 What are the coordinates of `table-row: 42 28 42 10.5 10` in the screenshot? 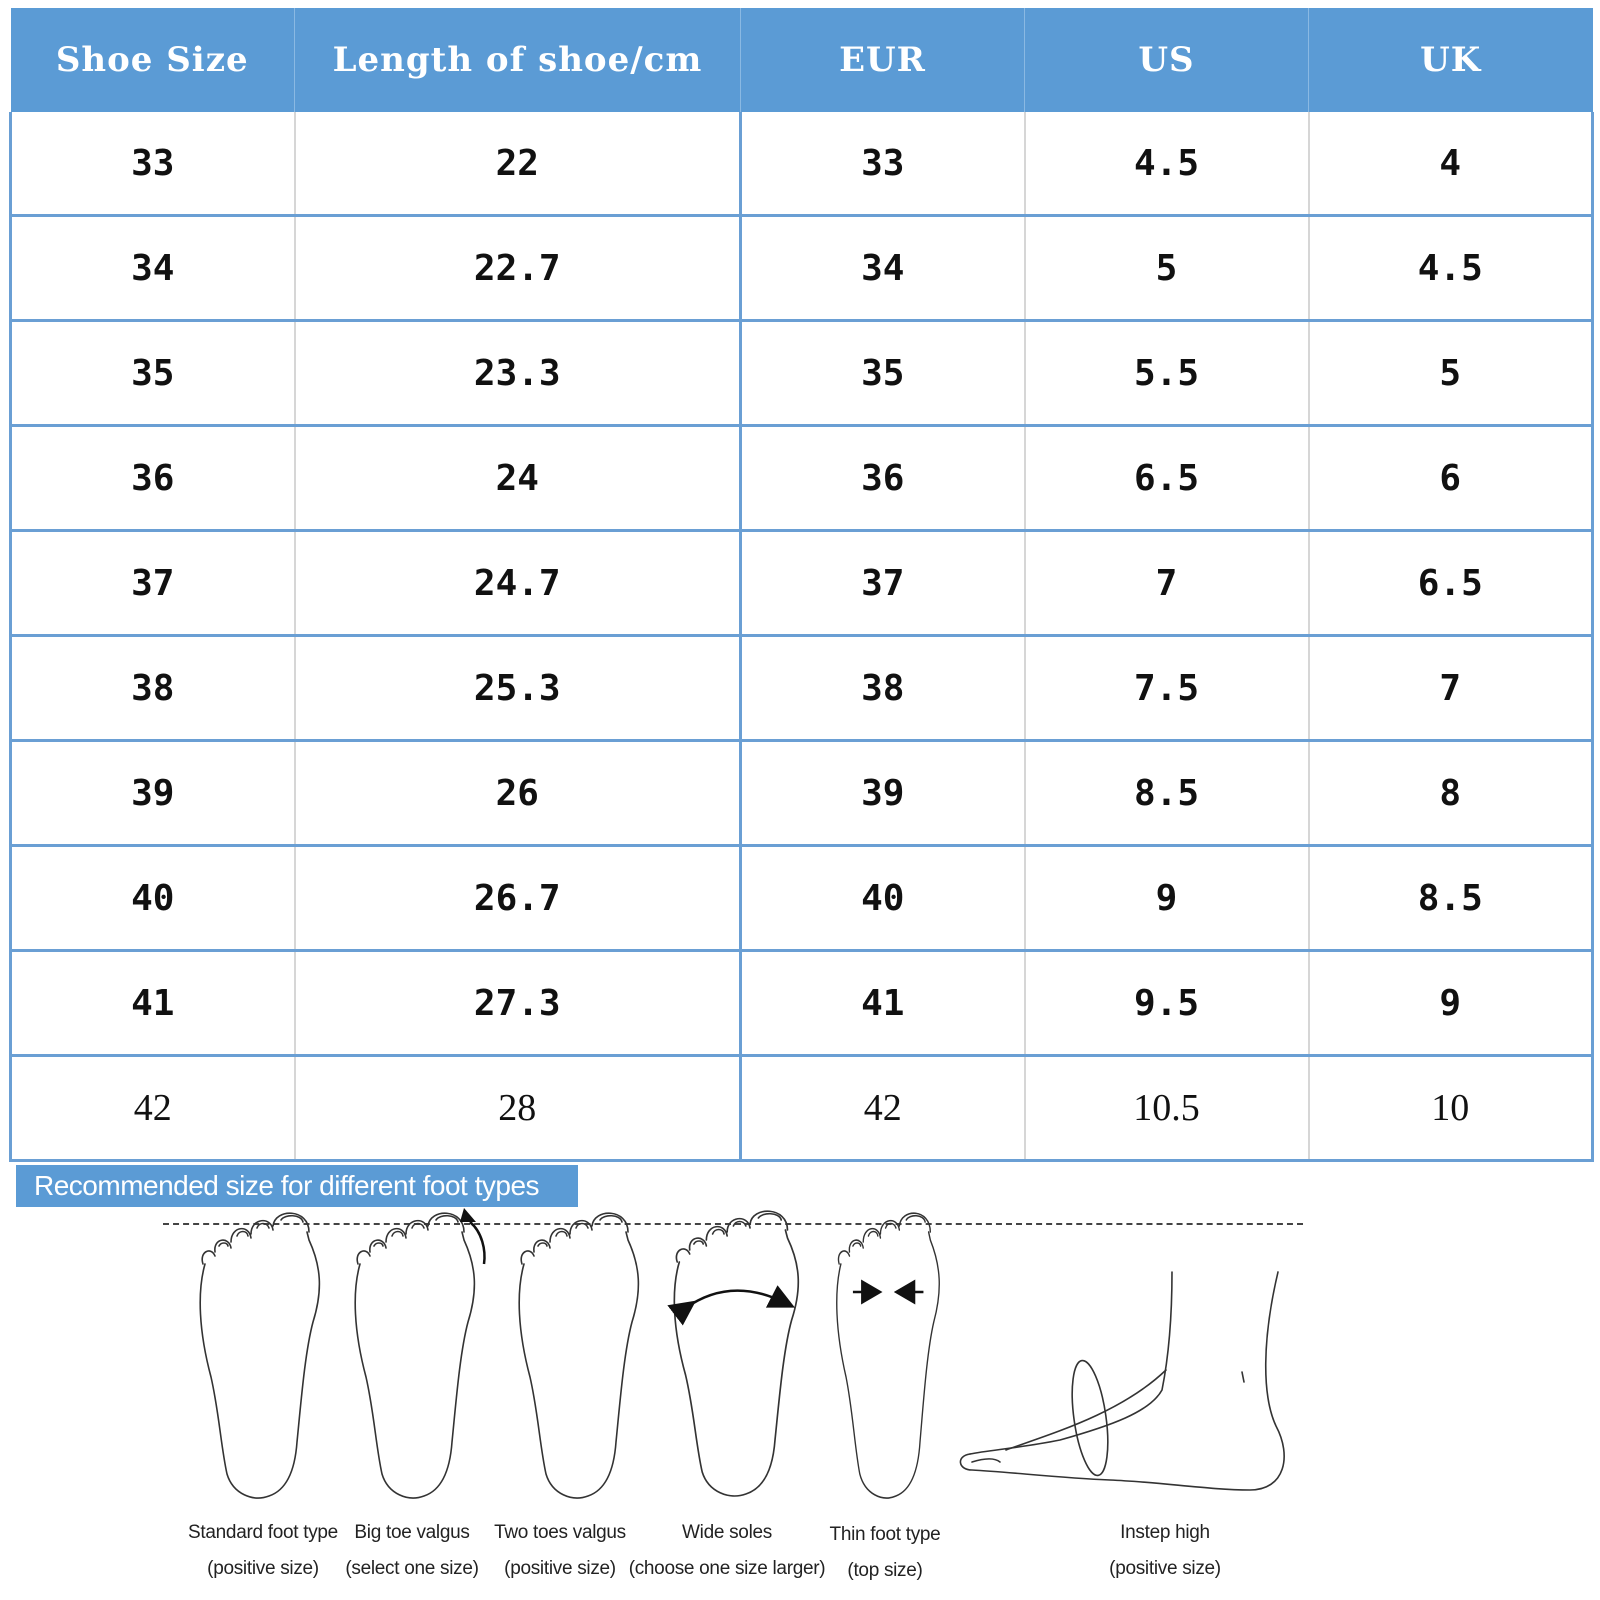 It's located at (801, 1108).